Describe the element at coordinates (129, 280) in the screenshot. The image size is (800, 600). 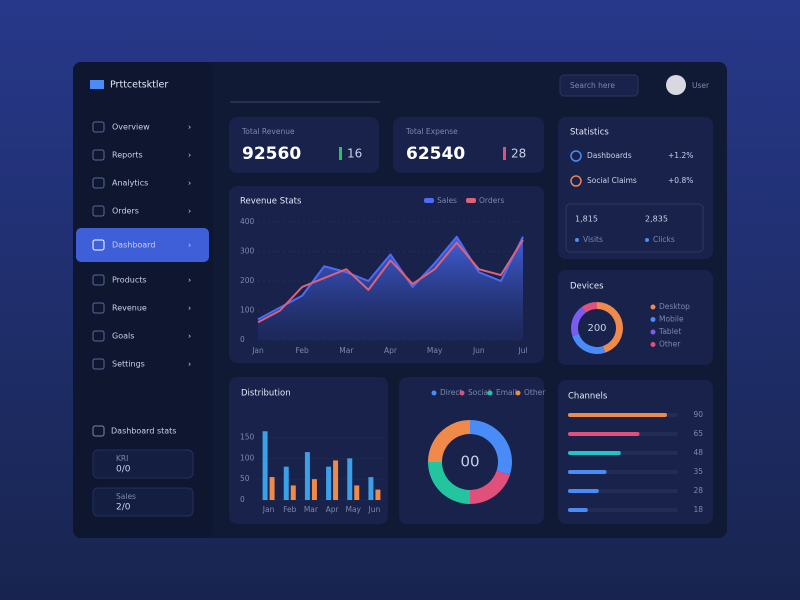
I see `nav-item: Products` at that location.